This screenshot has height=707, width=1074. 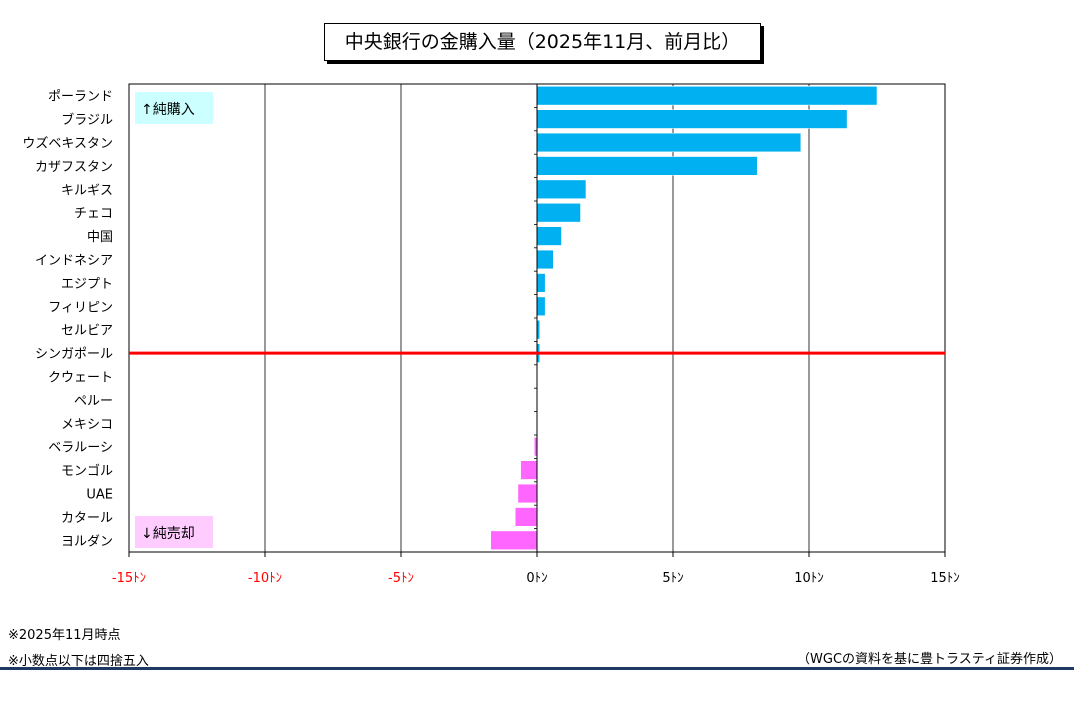 I want to click on category-label: シンガポール, so click(x=74, y=354).